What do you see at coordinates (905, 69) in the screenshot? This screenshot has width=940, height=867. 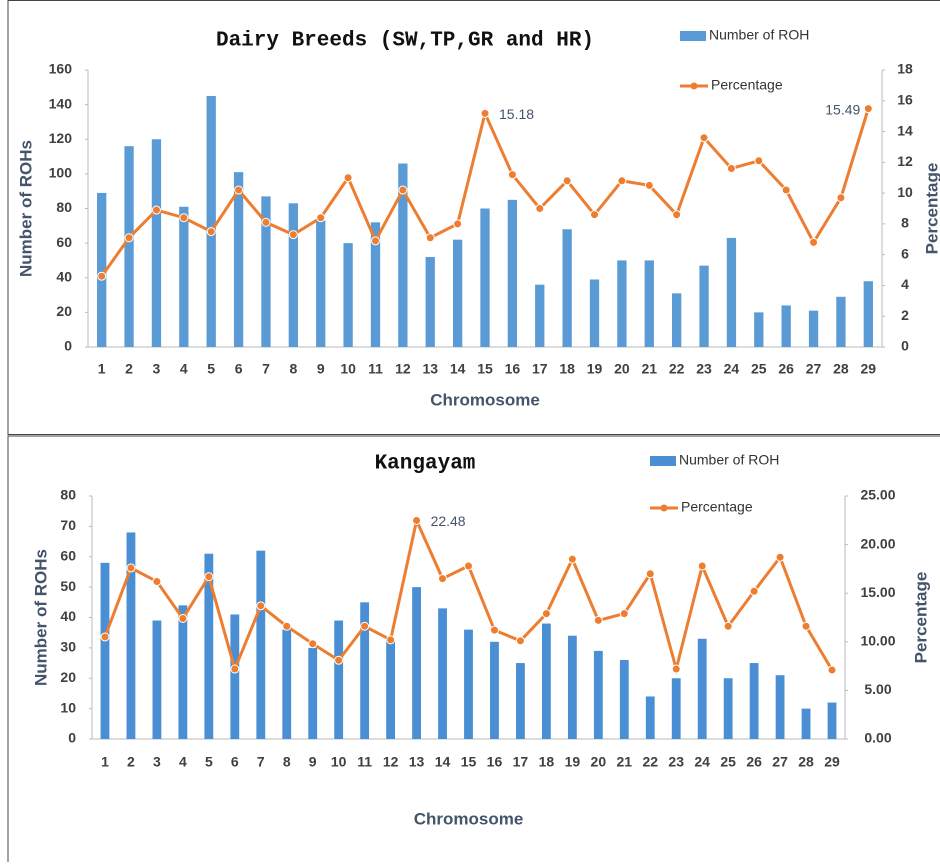 I see `y2-tick-label: 18` at bounding box center [905, 69].